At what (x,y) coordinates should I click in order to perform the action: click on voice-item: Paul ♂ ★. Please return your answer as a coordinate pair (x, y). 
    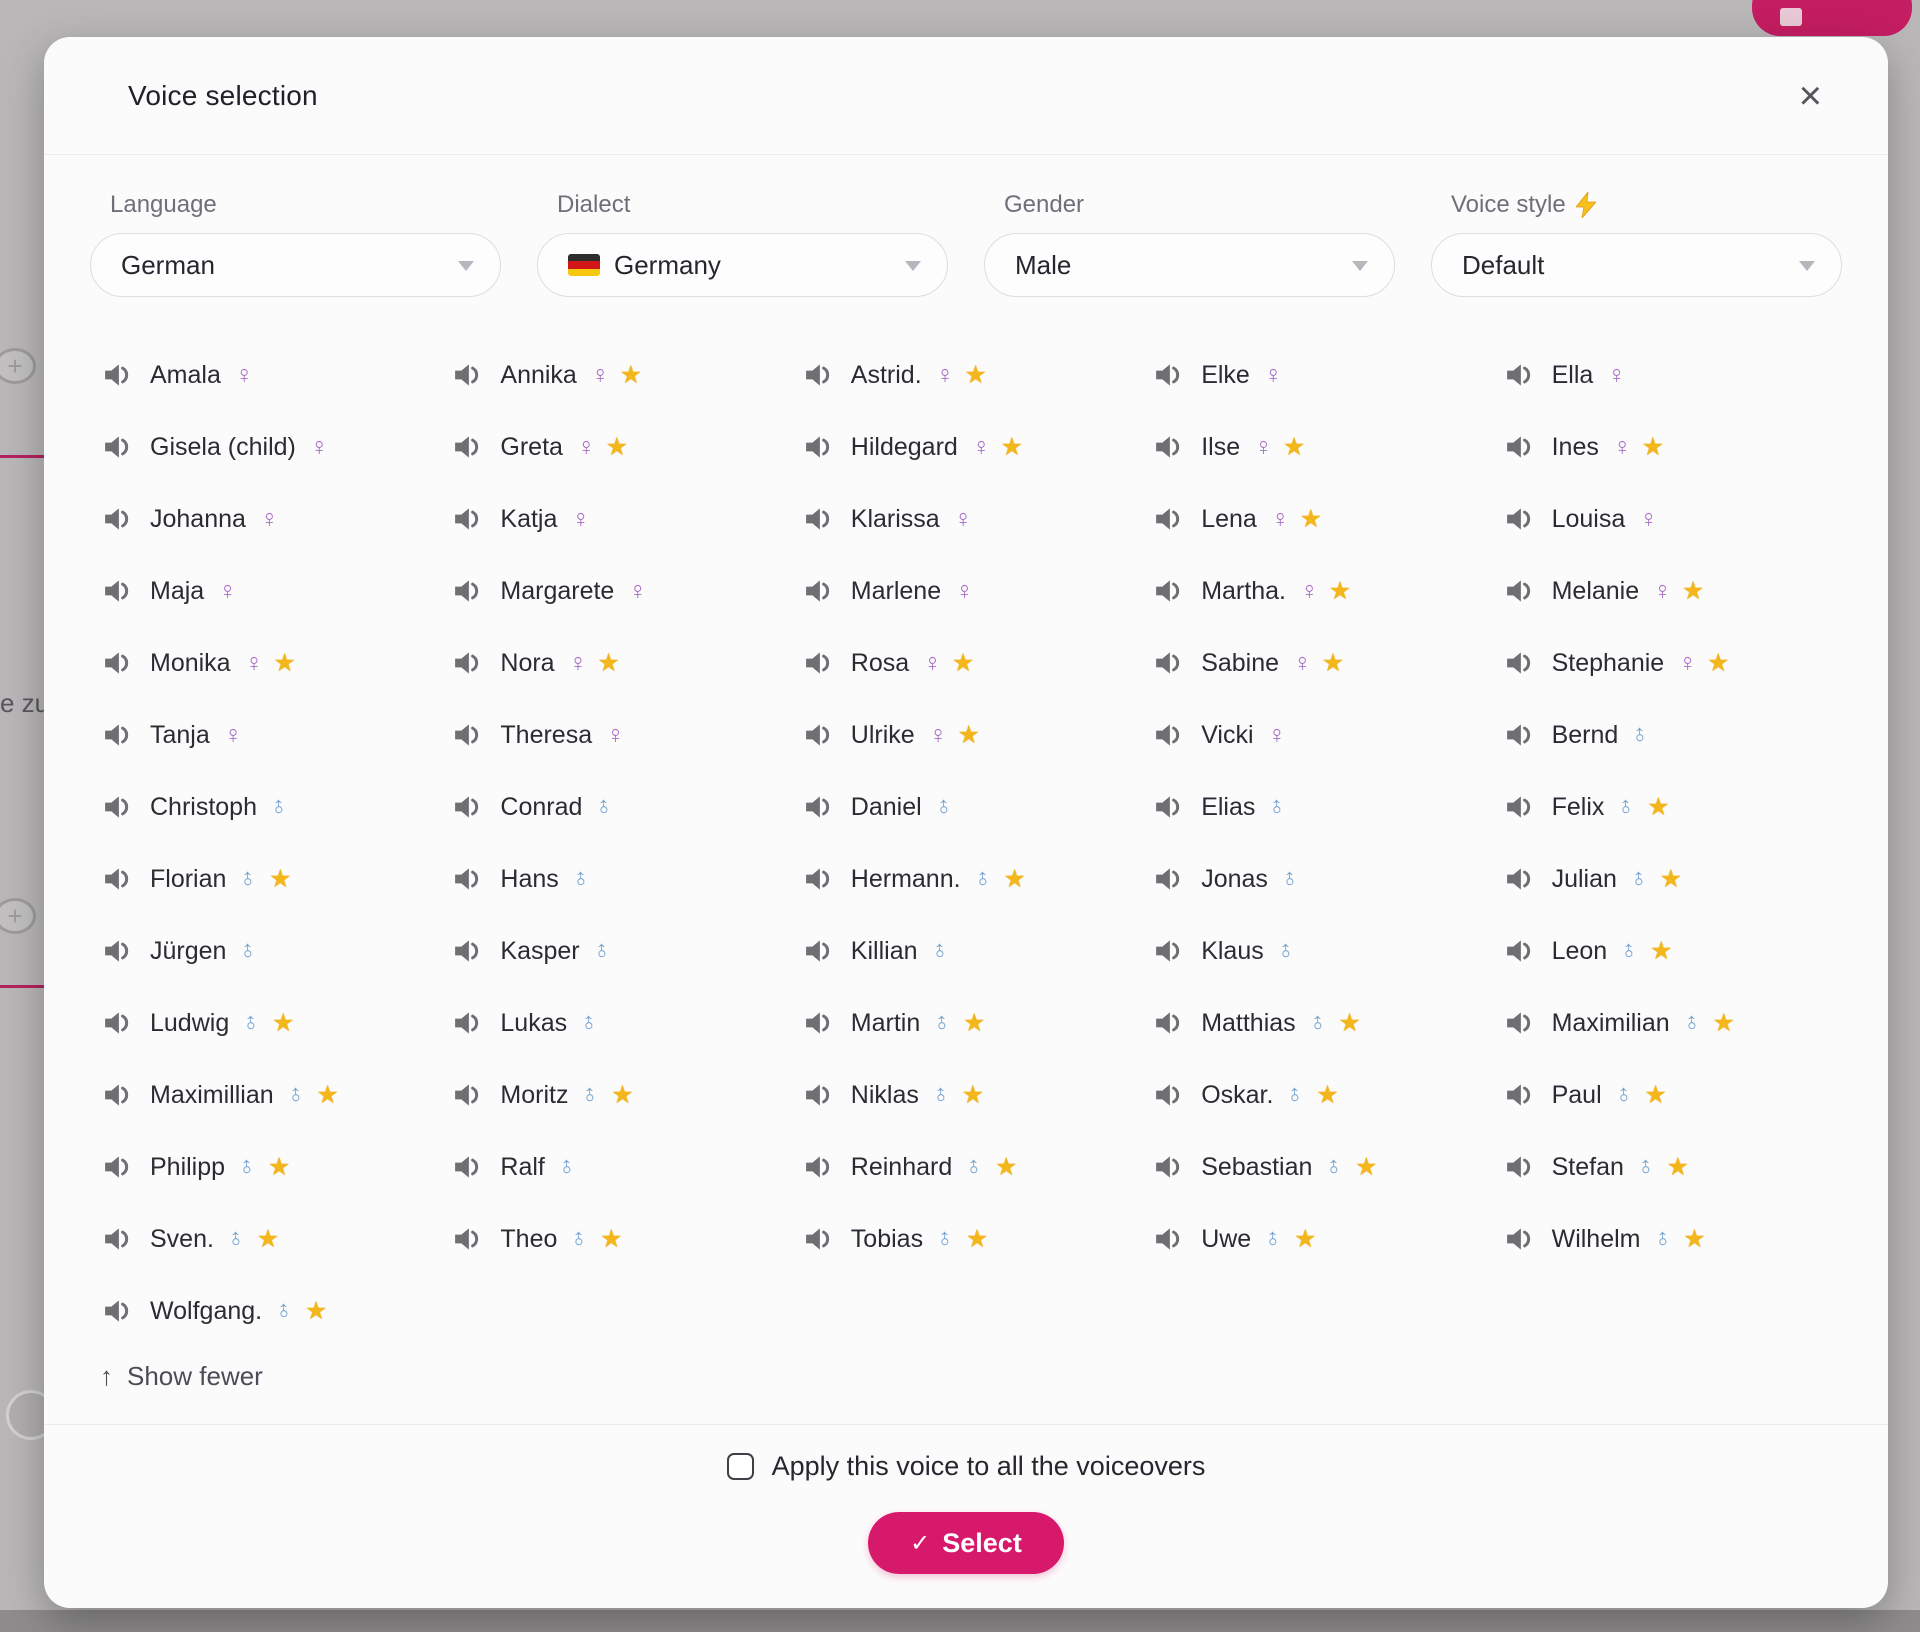
    Looking at the image, I should click on (1667, 1095).